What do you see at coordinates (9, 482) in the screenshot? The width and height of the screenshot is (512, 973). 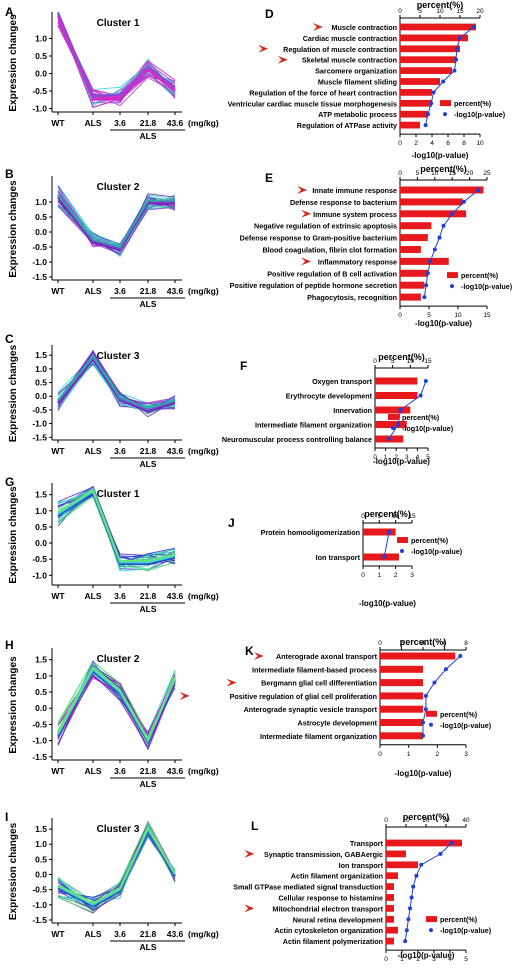 I see `panel-letter: G` at bounding box center [9, 482].